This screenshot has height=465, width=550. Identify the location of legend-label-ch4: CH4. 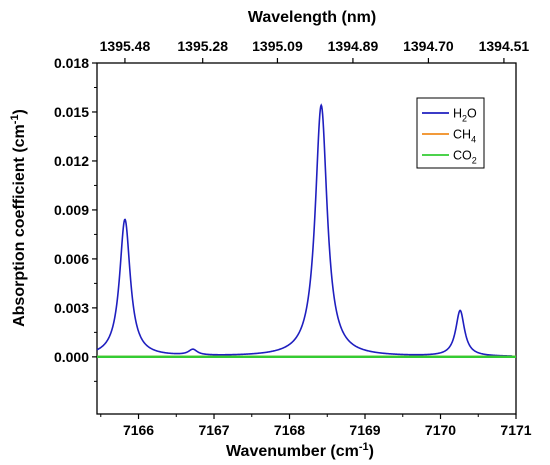
(464, 136).